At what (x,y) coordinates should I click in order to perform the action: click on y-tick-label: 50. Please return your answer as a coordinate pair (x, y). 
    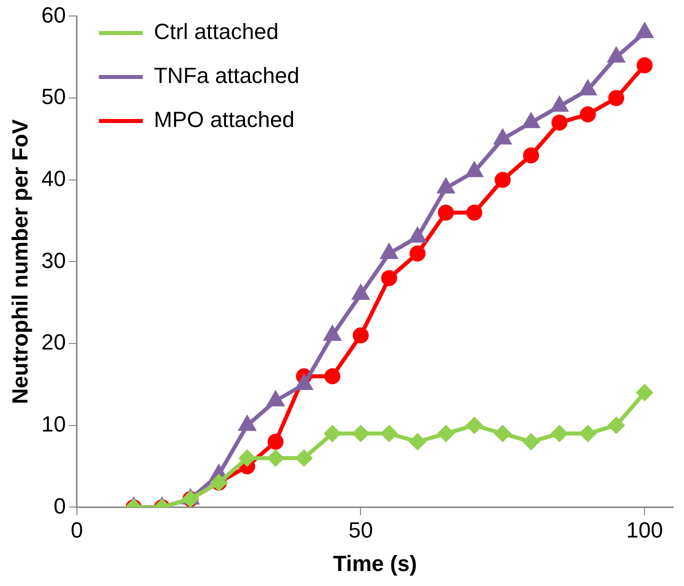
    Looking at the image, I should click on (53, 97).